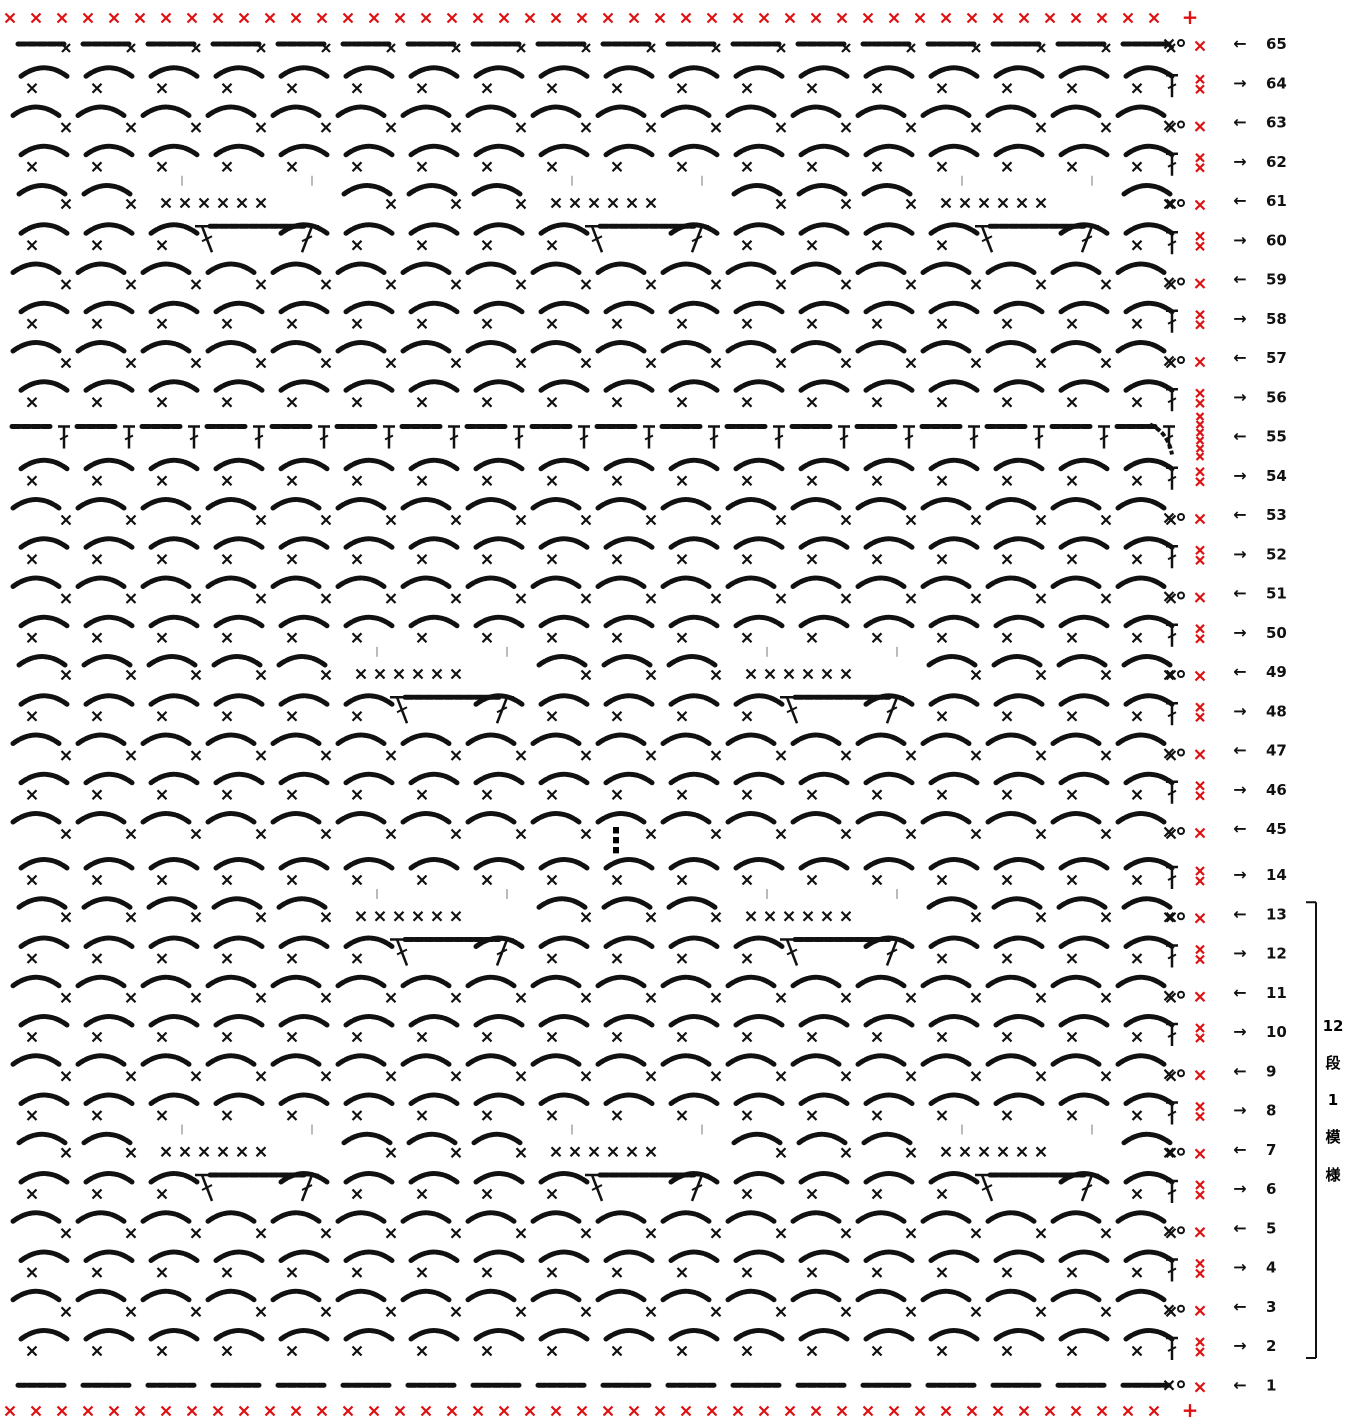 This screenshot has width=1350, height=1428. Describe the element at coordinates (1239, 43) in the screenshot. I see `row-arrow-65: ←` at that location.